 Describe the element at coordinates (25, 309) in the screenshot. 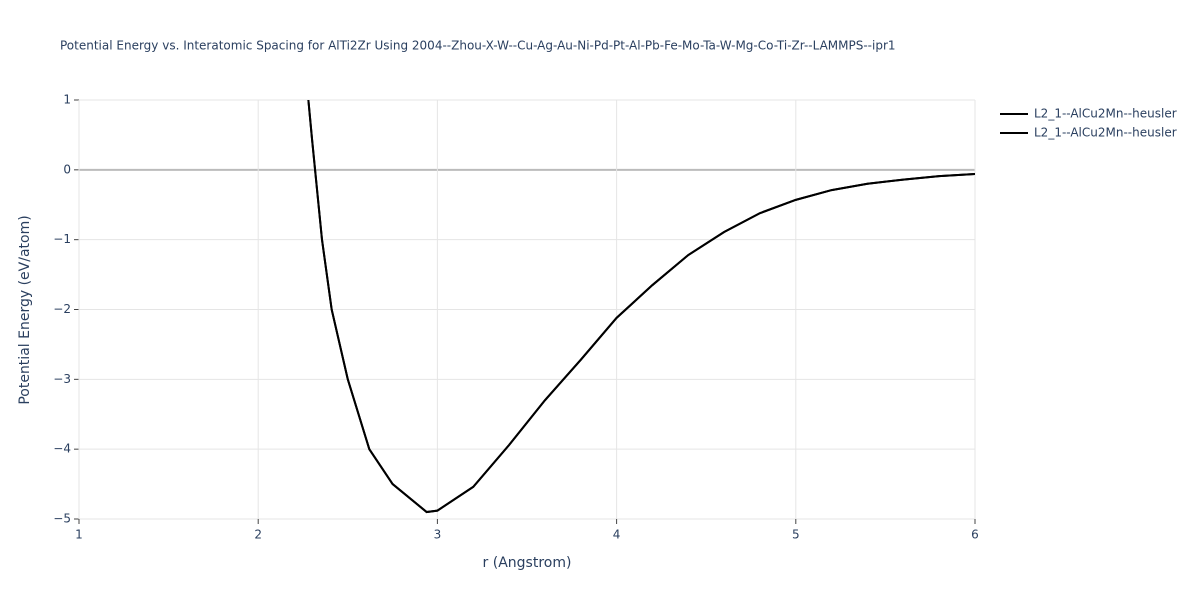

I see `y-axis-title: Potential Energy (eV/atom)` at that location.